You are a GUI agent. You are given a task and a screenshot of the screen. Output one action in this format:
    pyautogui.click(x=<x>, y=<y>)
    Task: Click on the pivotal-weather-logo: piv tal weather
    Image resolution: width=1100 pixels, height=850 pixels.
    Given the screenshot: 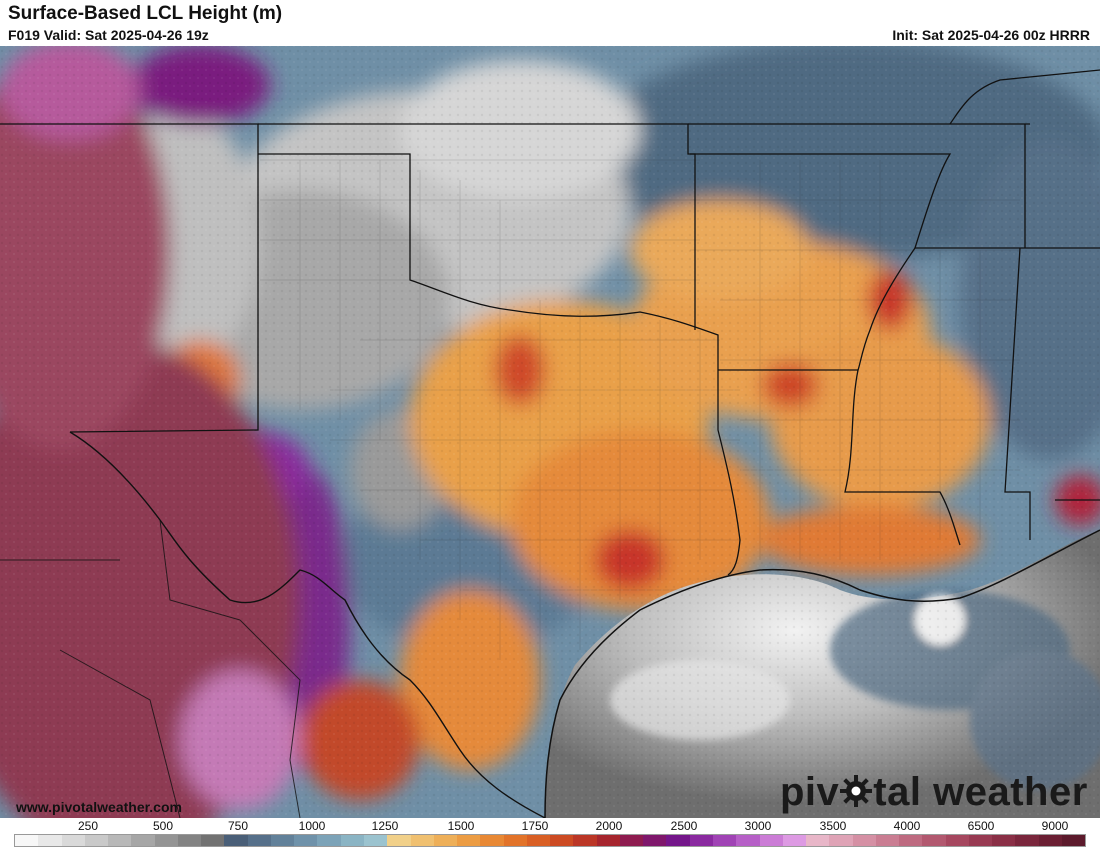 What is the action you would take?
    pyautogui.click(x=934, y=792)
    